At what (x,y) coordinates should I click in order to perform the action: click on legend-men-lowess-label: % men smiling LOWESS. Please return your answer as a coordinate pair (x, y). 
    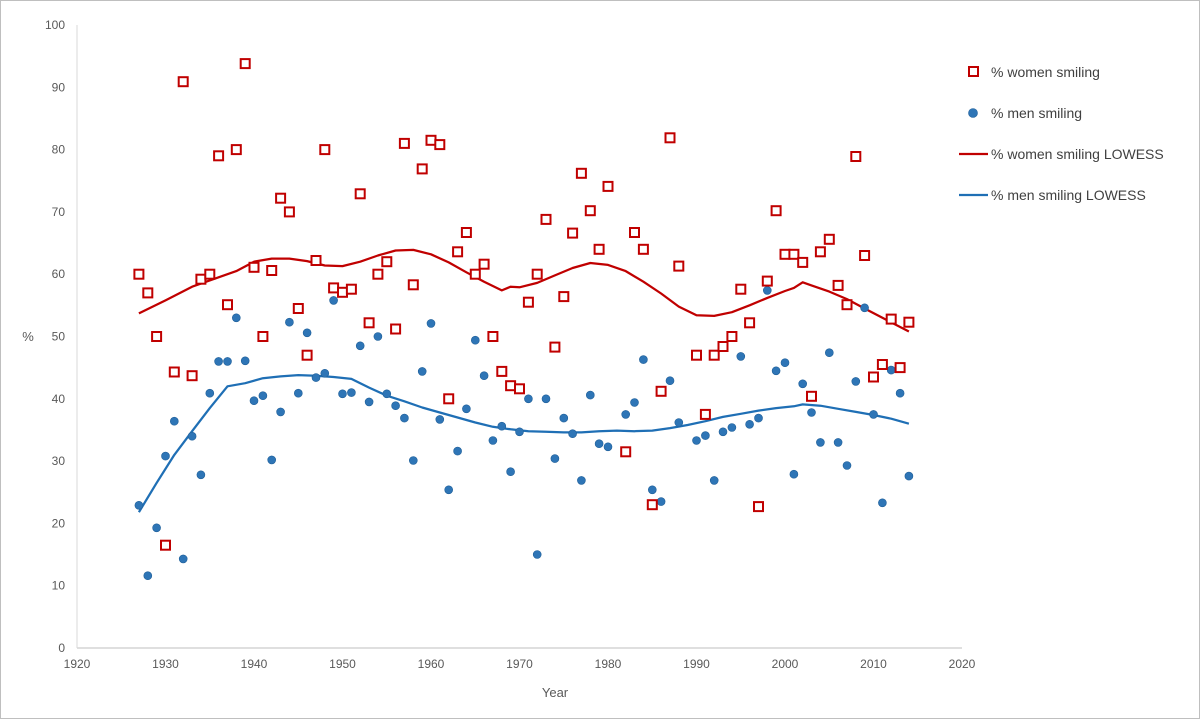
    Looking at the image, I should click on (1068, 195).